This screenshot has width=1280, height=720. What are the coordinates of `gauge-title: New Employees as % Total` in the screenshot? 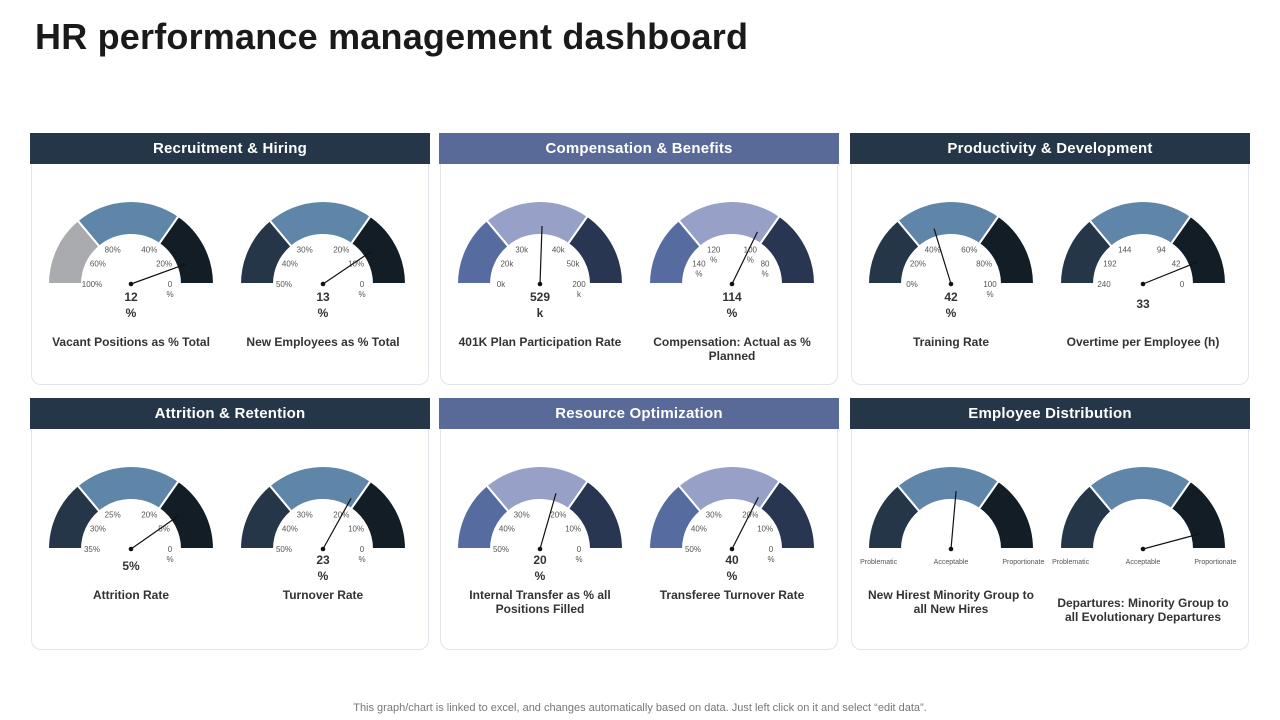 It's located at (323, 342).